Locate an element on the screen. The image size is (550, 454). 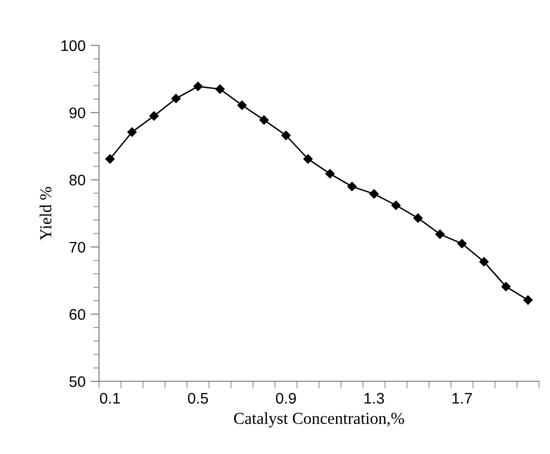
y-tick-label: 80 is located at coordinates (77, 180).